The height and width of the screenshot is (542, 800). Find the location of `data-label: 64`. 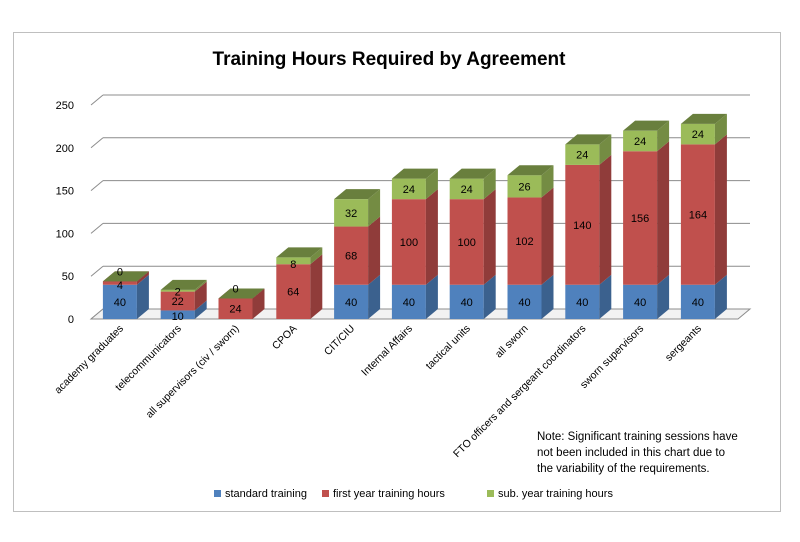

data-label: 64 is located at coordinates (293, 293).